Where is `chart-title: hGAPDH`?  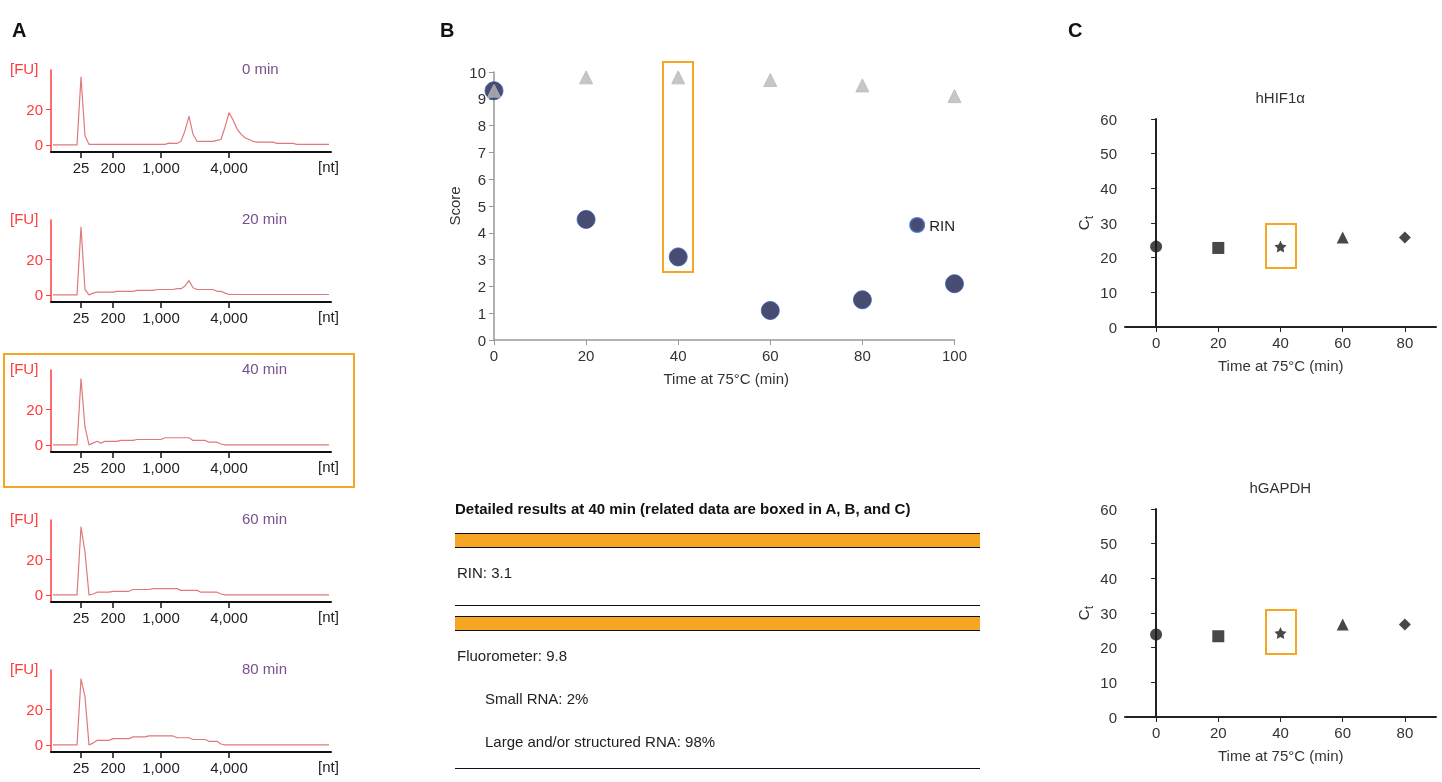 chart-title: hGAPDH is located at coordinates (1280, 488).